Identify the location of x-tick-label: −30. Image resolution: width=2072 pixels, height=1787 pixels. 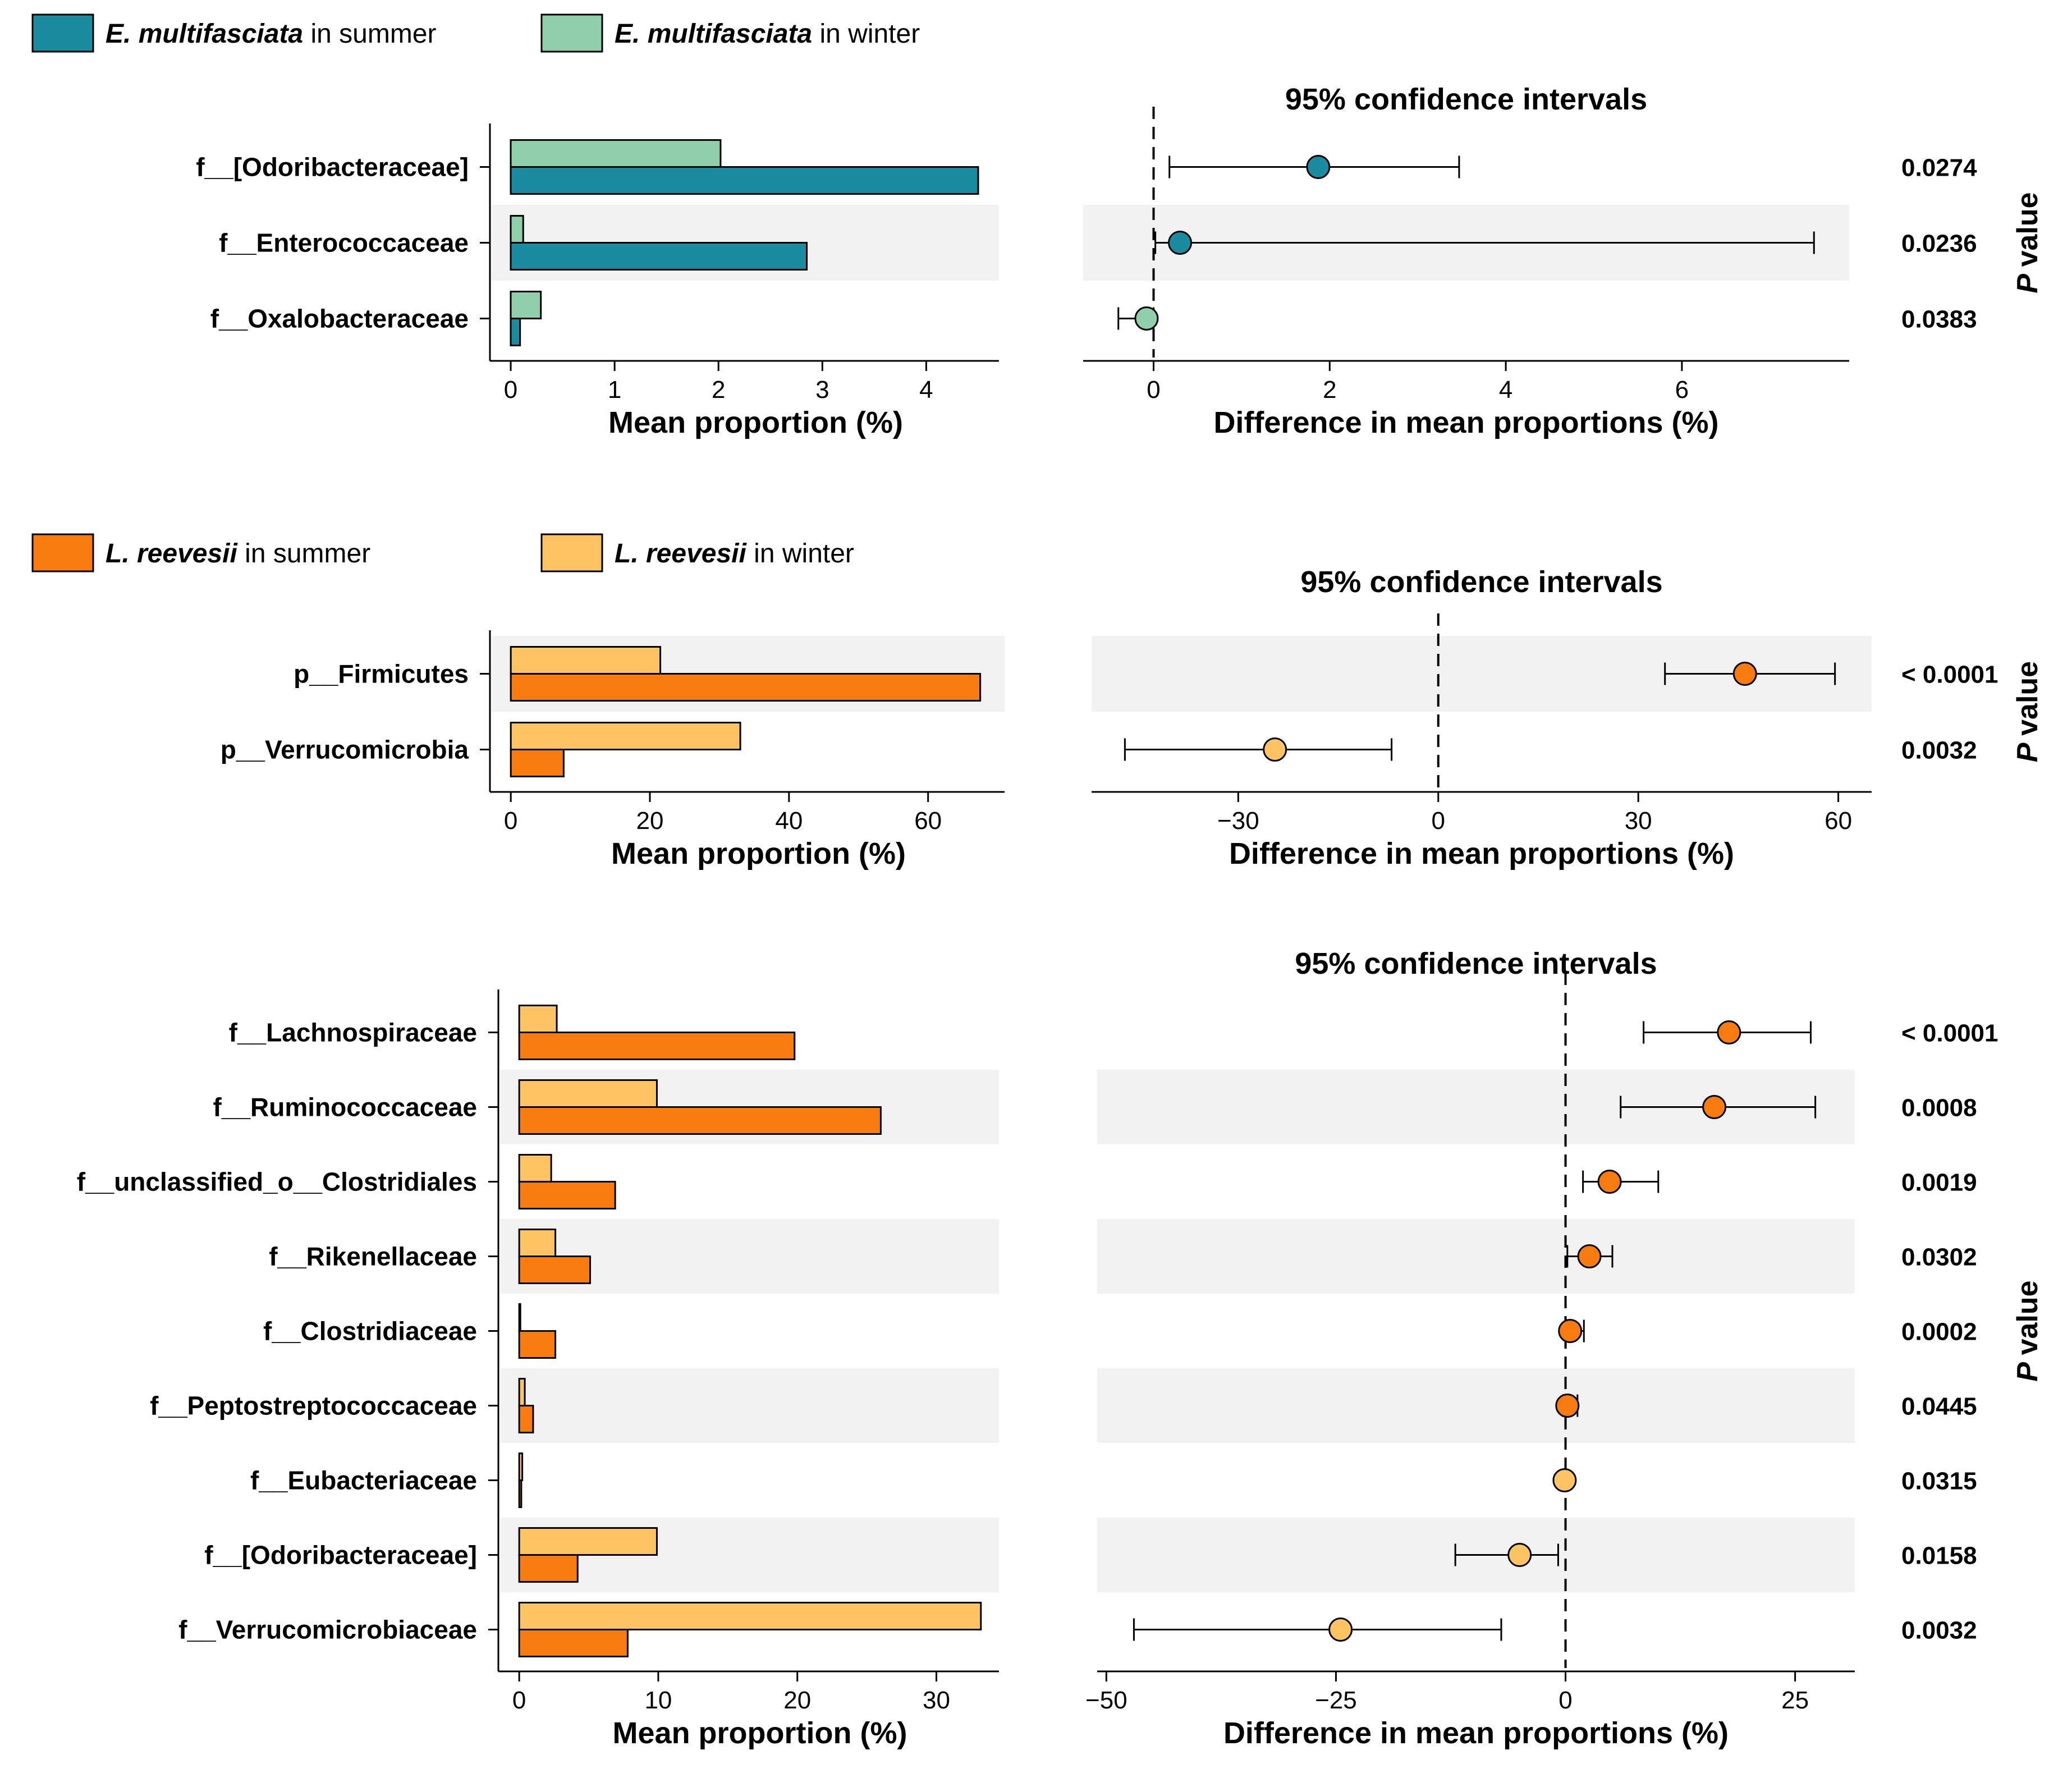
(1238, 821).